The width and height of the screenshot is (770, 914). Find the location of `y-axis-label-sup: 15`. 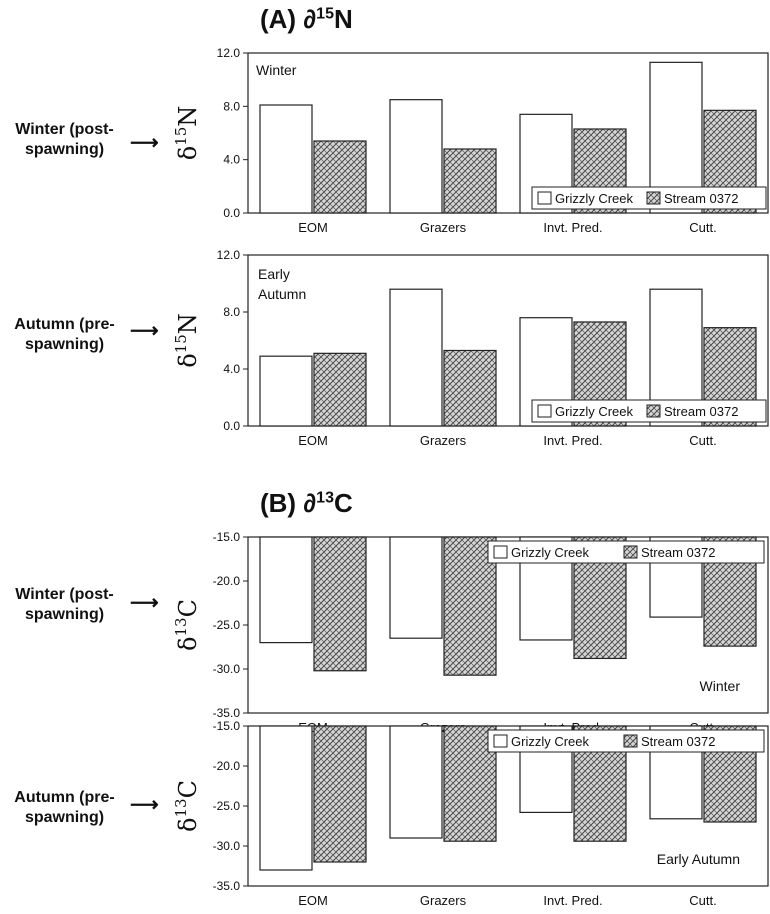

y-axis-label-sup: 15 is located at coordinates (181, 343).